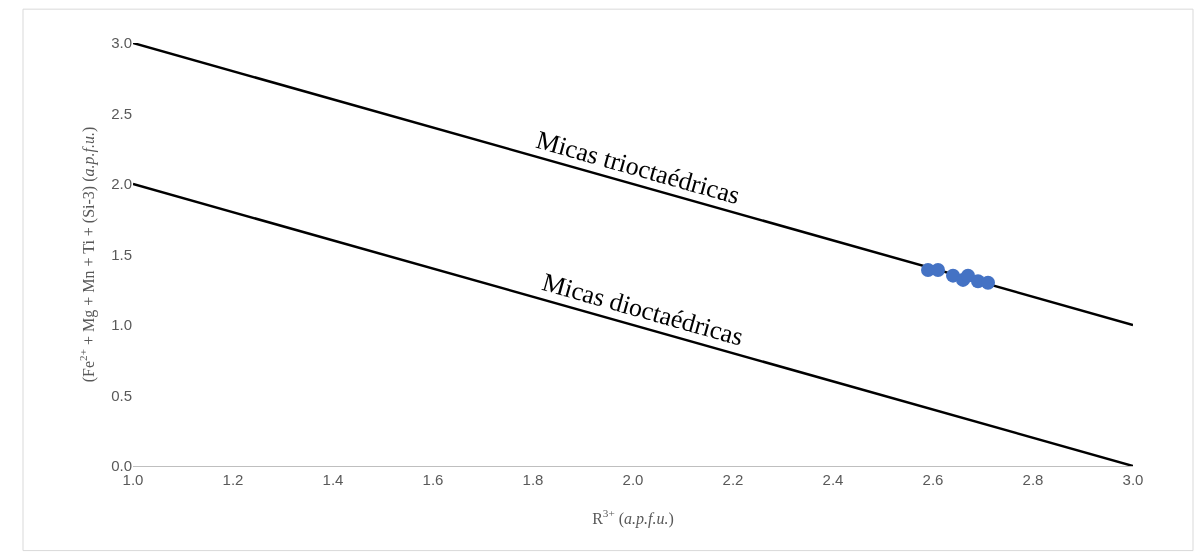 Image resolution: width=1201 pixels, height=555 pixels. What do you see at coordinates (733, 479) in the screenshot?
I see `x-tick-label: 2.2` at bounding box center [733, 479].